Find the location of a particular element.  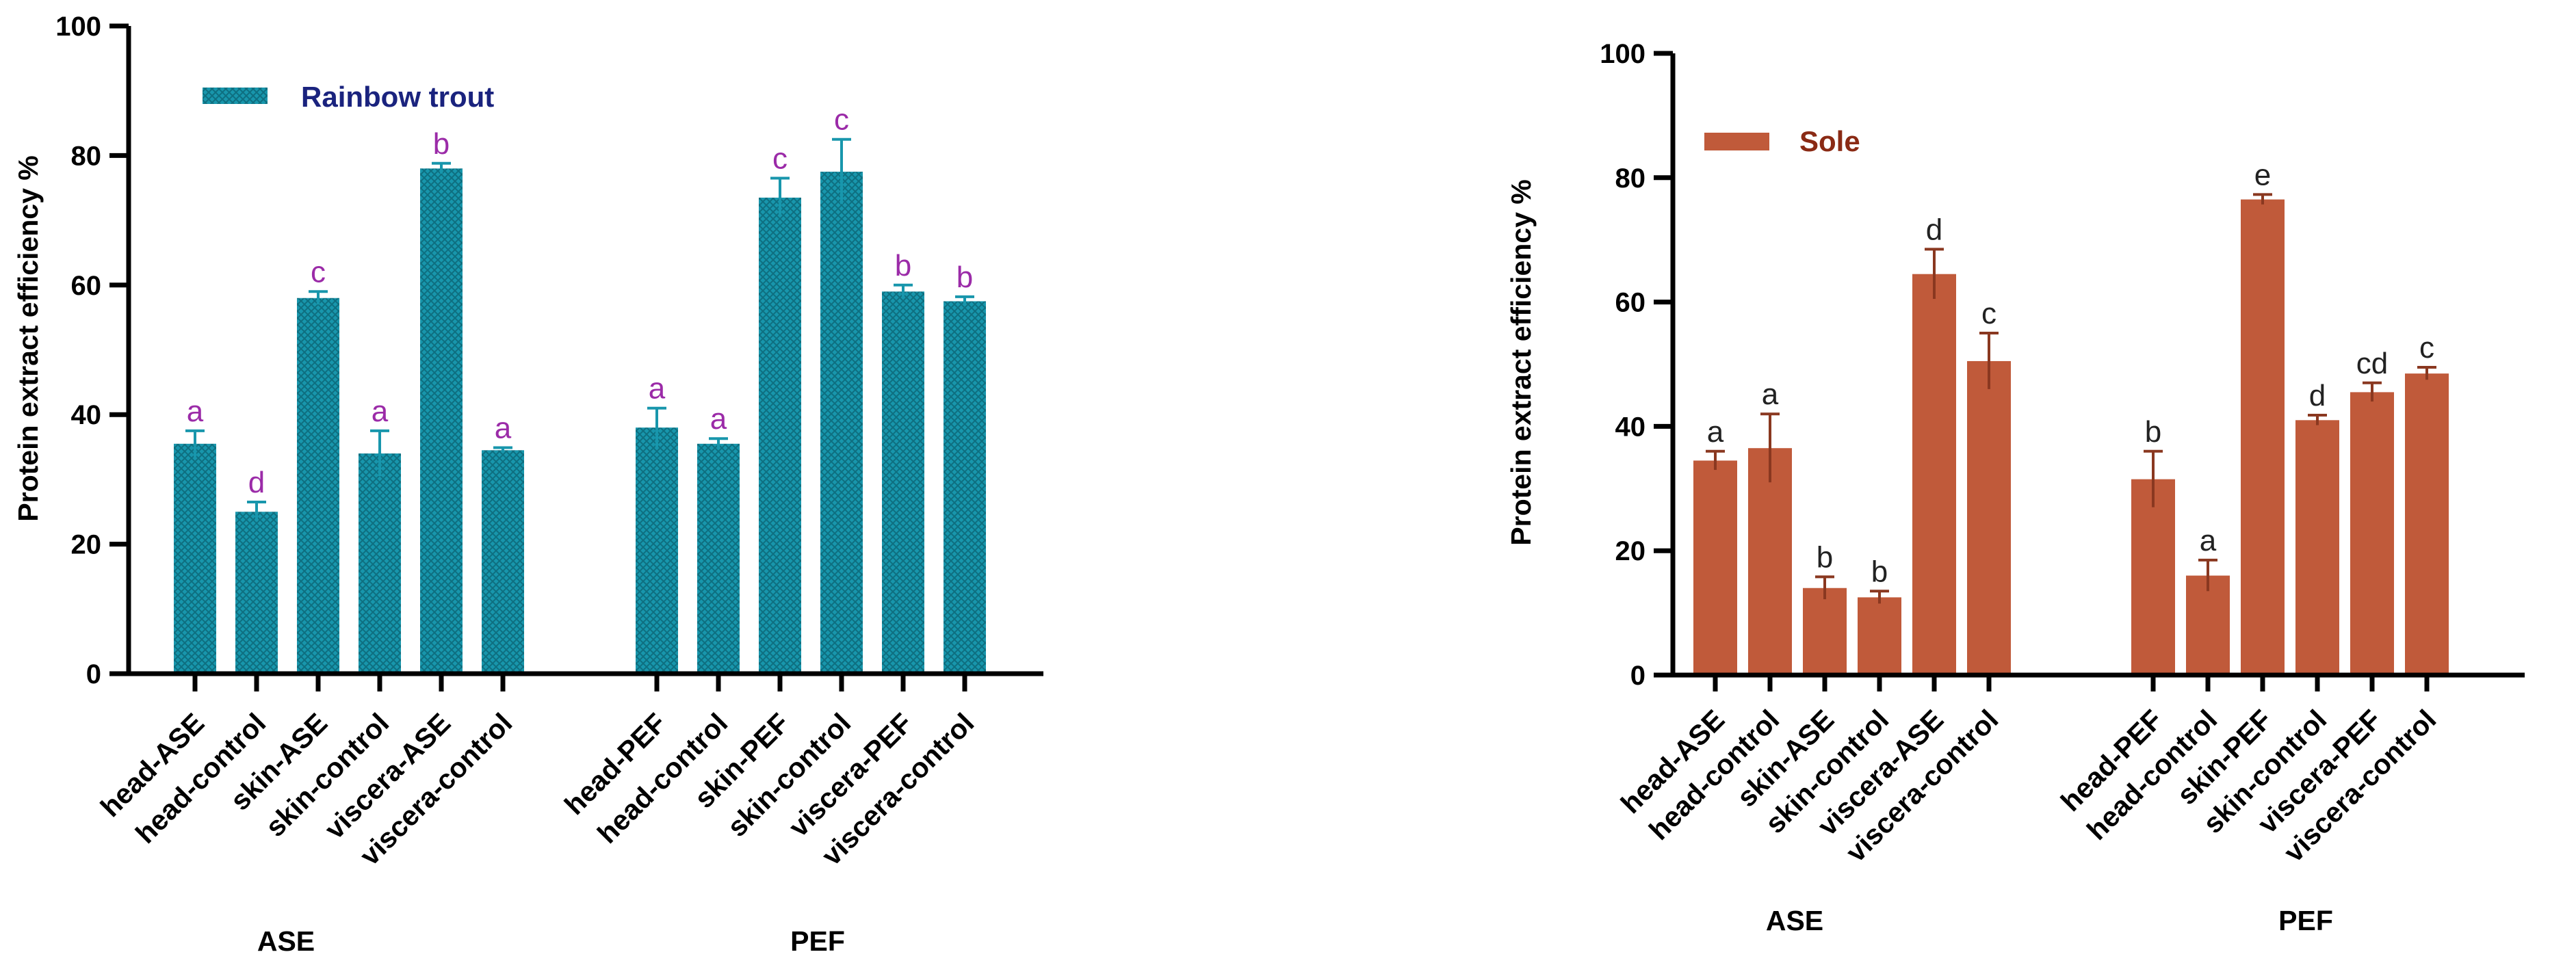

sole-error-bars is located at coordinates (2071, 398).